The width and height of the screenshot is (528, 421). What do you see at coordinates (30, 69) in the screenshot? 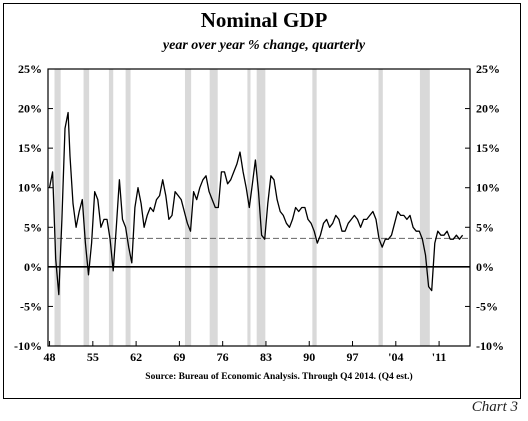
I see `y-tick-label-left: 25%` at bounding box center [30, 69].